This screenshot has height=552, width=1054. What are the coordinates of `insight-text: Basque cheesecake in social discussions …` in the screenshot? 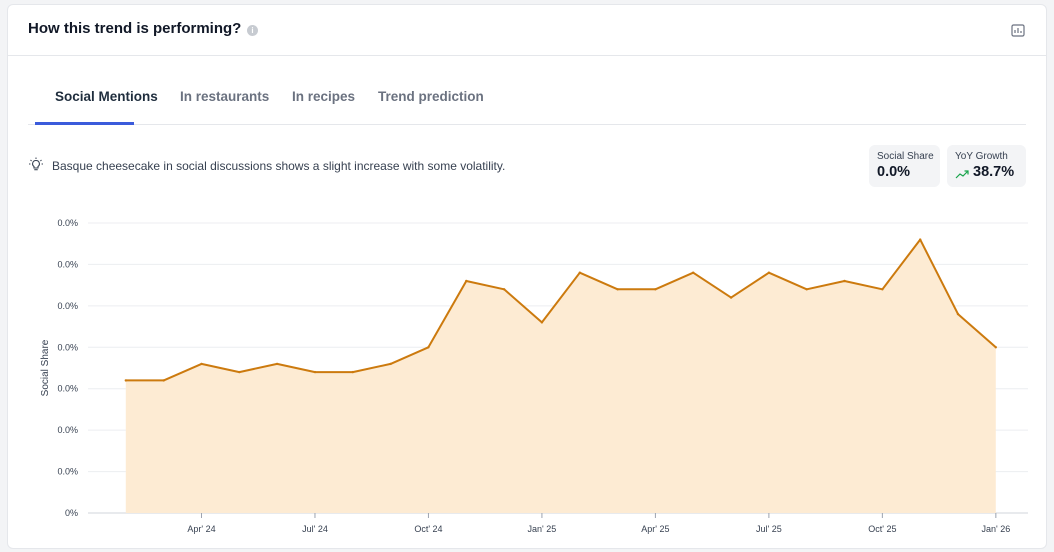 It's located at (279, 166).